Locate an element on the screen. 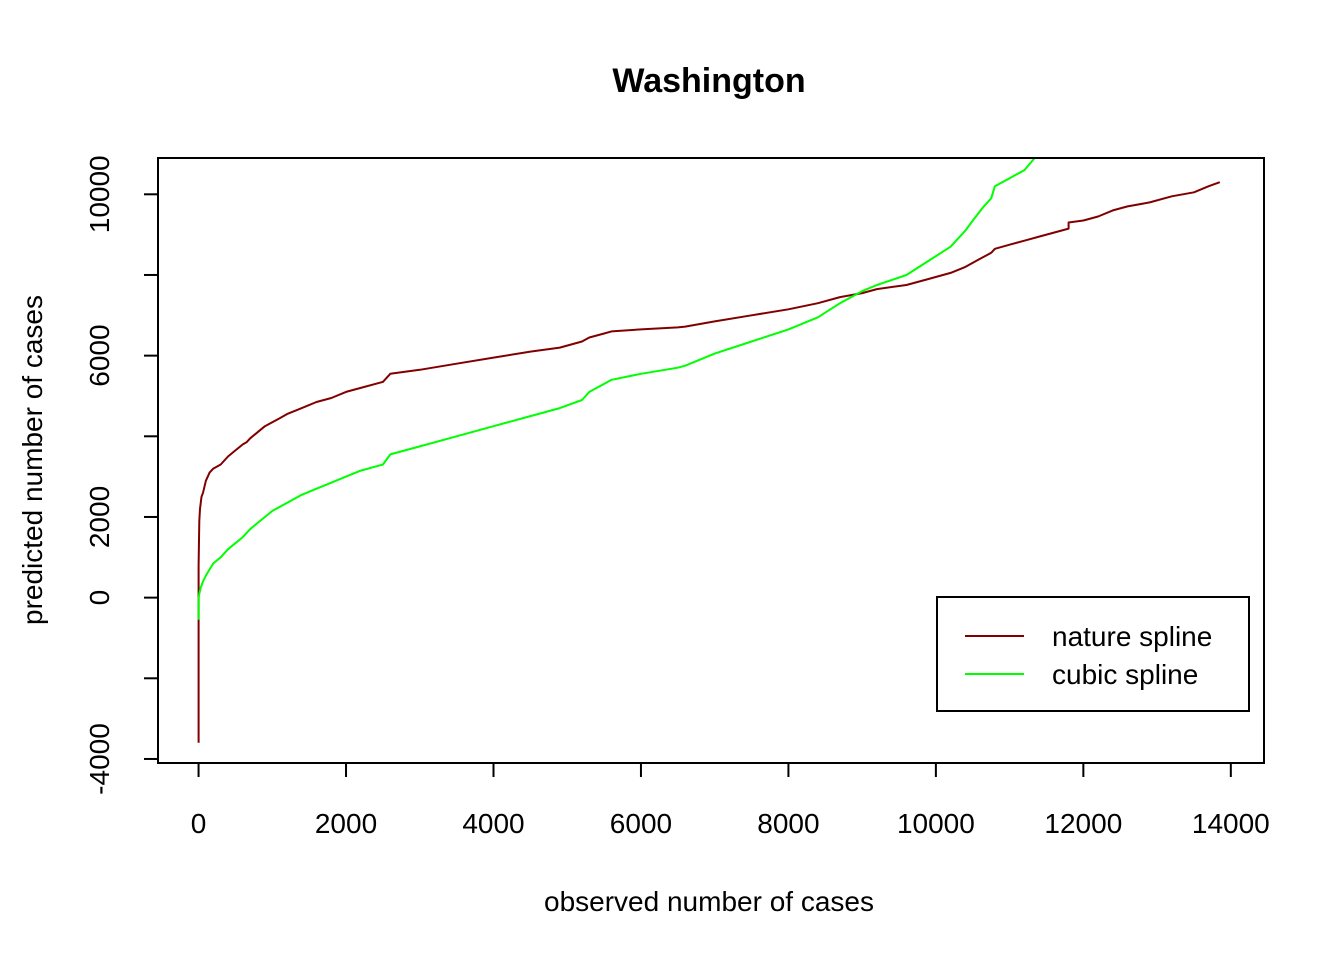 This screenshot has width=1344, height=960. legend: nature spline cubic spline is located at coordinates (1093, 654).